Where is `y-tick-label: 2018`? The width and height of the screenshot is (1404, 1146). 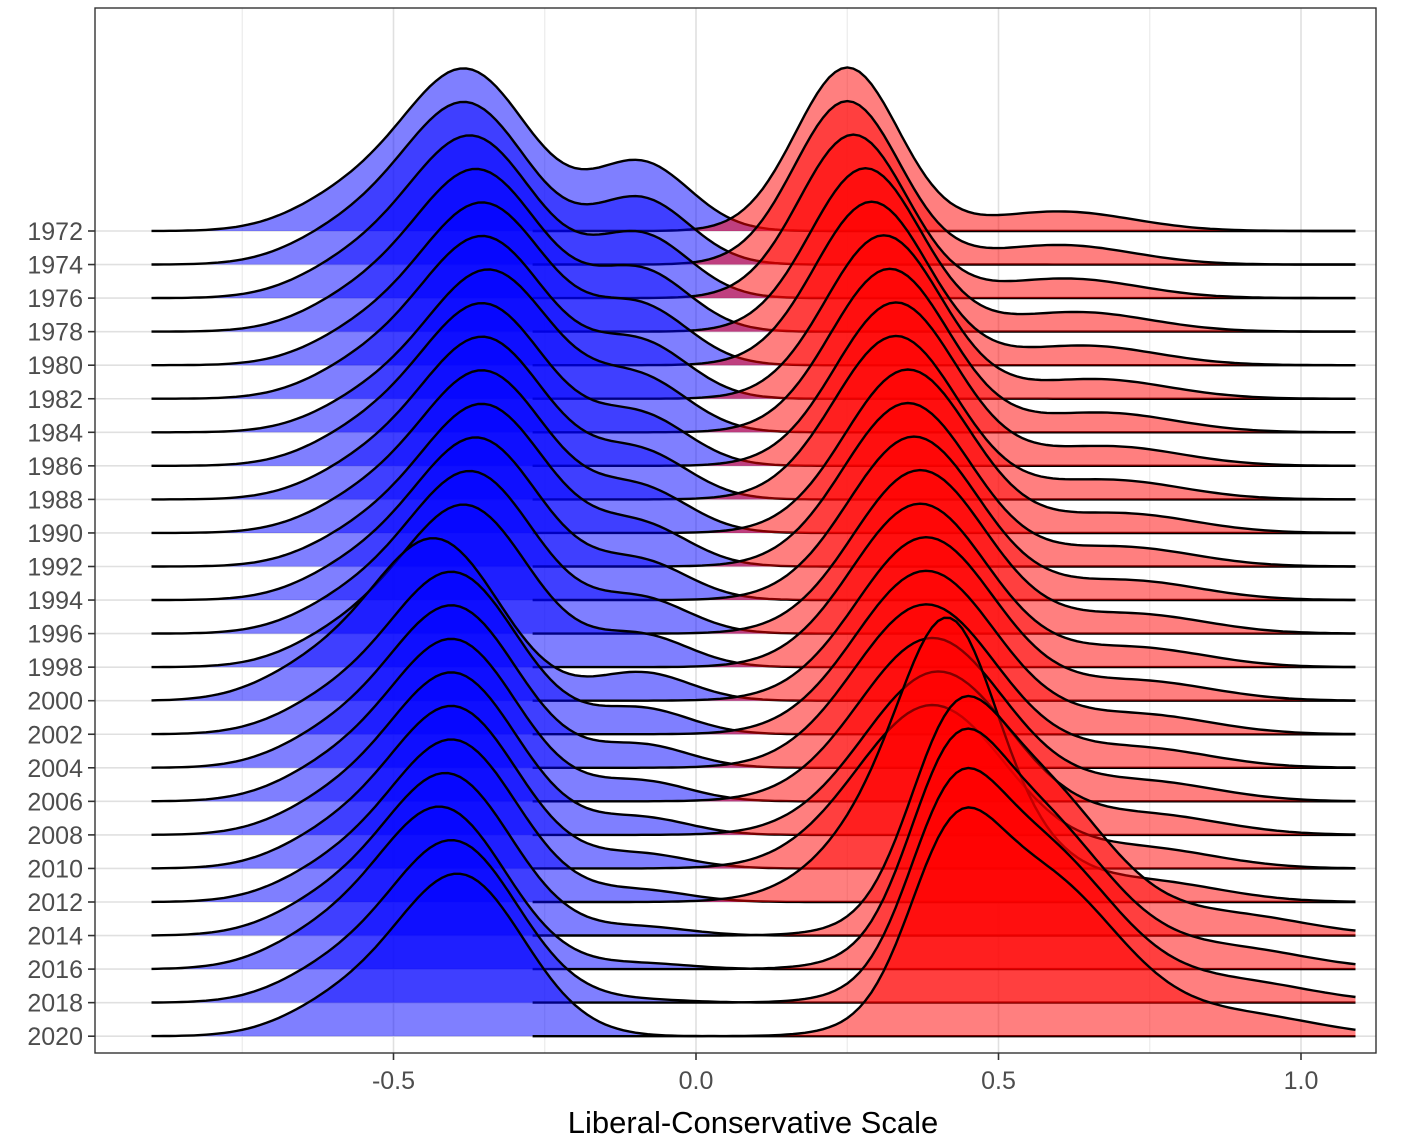 y-tick-label: 2018 is located at coordinates (55, 1004).